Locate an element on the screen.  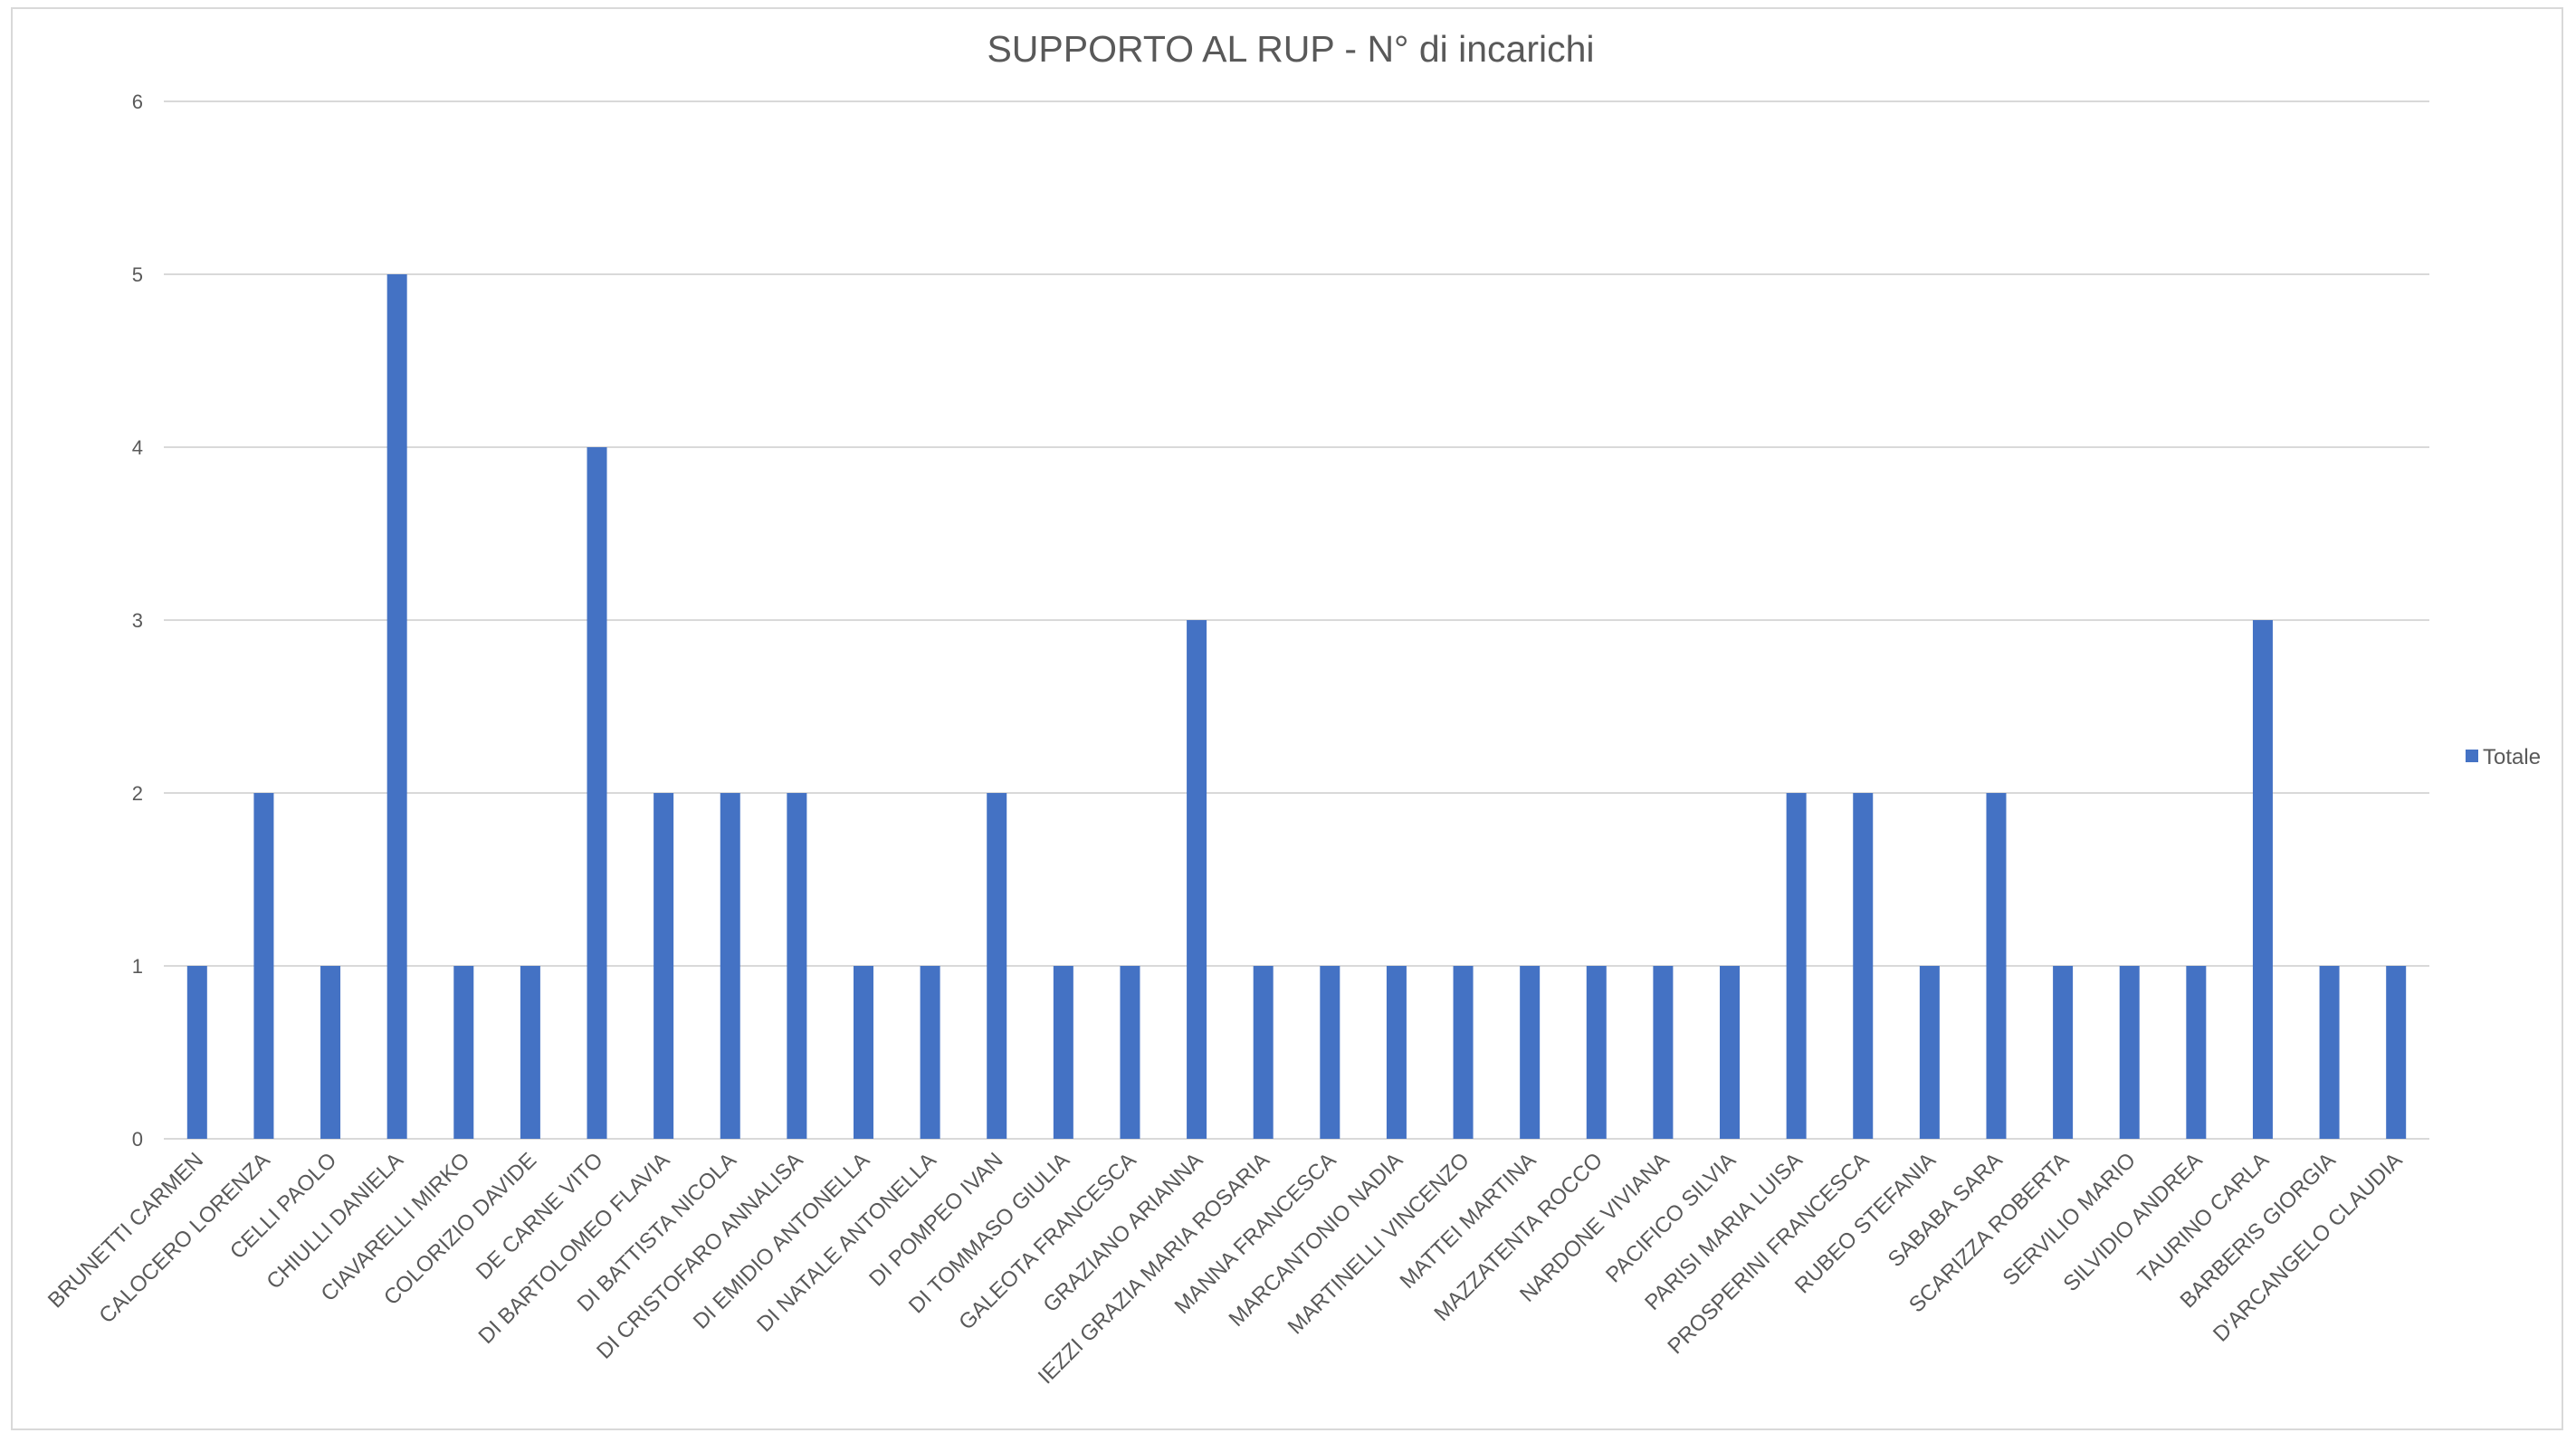
legend-swatch is located at coordinates (2472, 756).